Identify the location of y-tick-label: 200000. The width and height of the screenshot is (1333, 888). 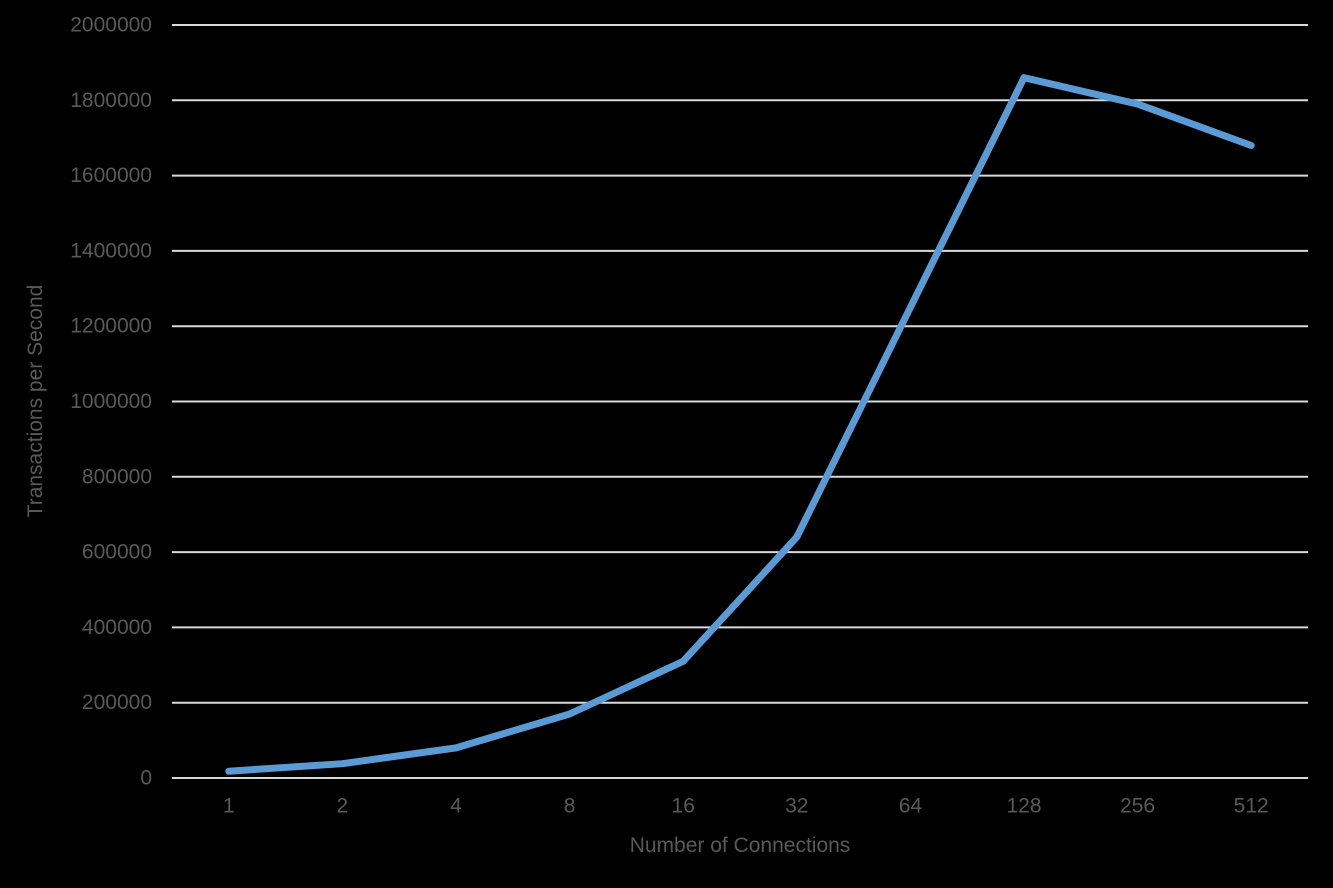
(117, 702).